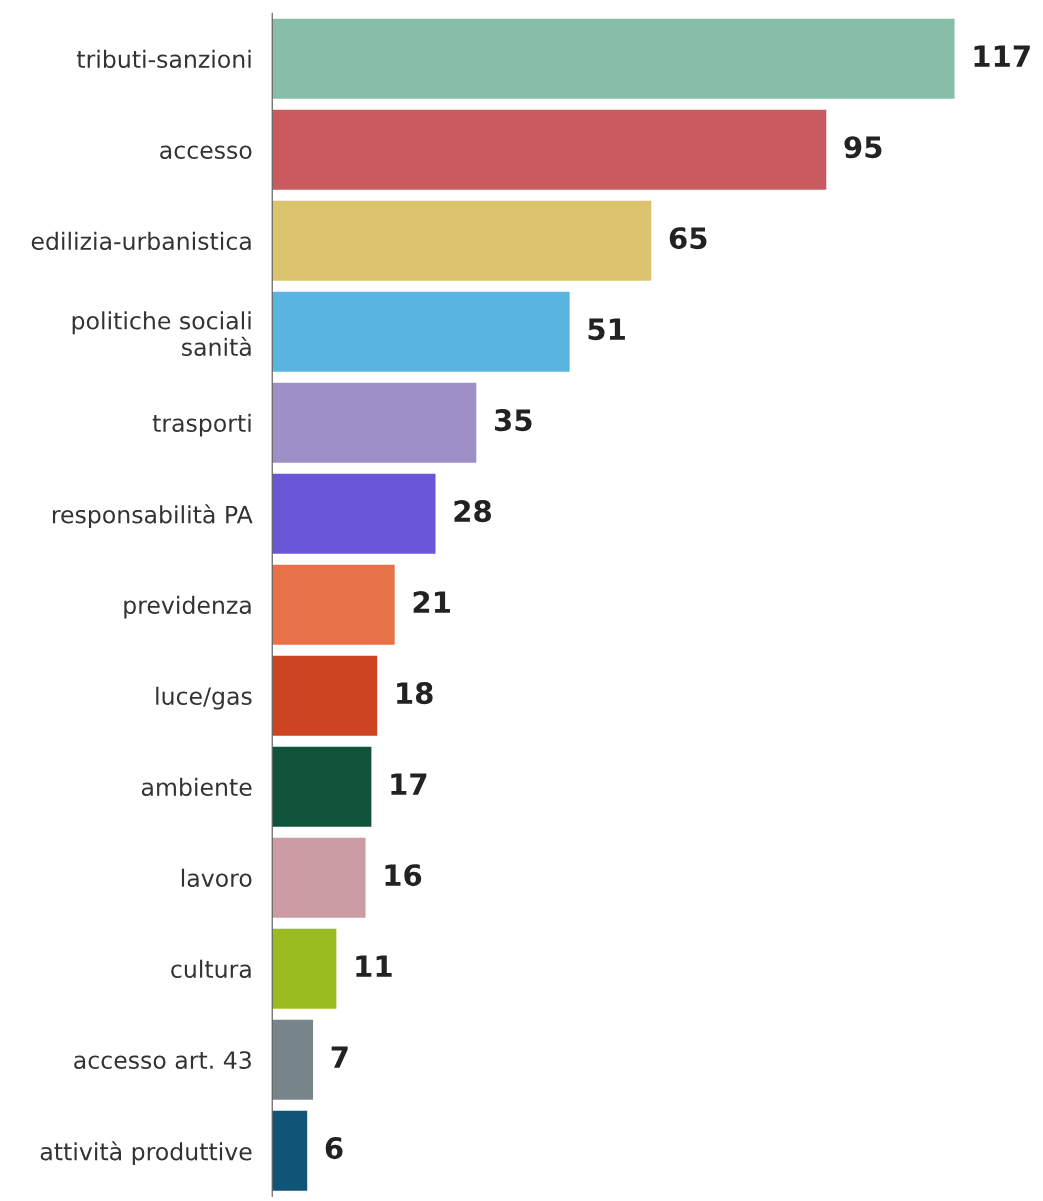 This screenshot has width=1043, height=1201. Describe the element at coordinates (1002, 56) in the screenshot. I see `data-label: 117` at that location.